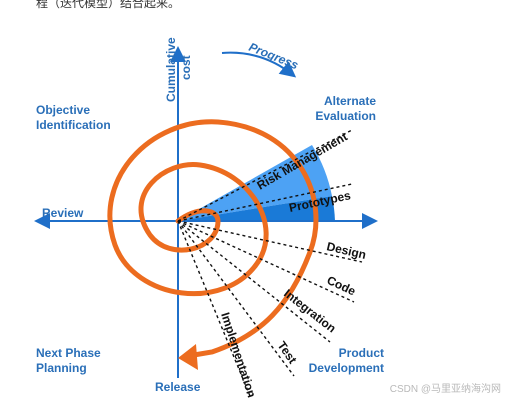 The width and height of the screenshot is (529, 408). What do you see at coordinates (186, 67) in the screenshot?
I see `axis-label-cost: cost` at bounding box center [186, 67].